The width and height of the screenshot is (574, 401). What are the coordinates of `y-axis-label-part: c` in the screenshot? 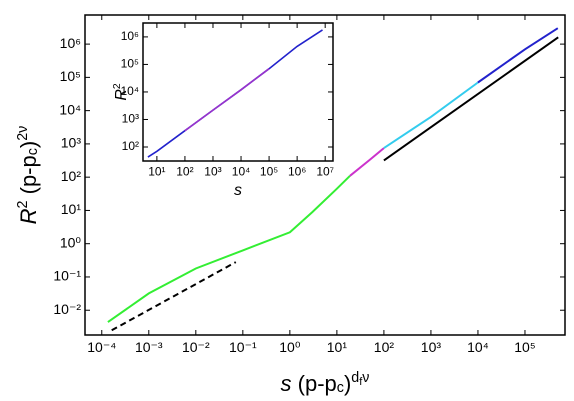 It's located at (33, 151).